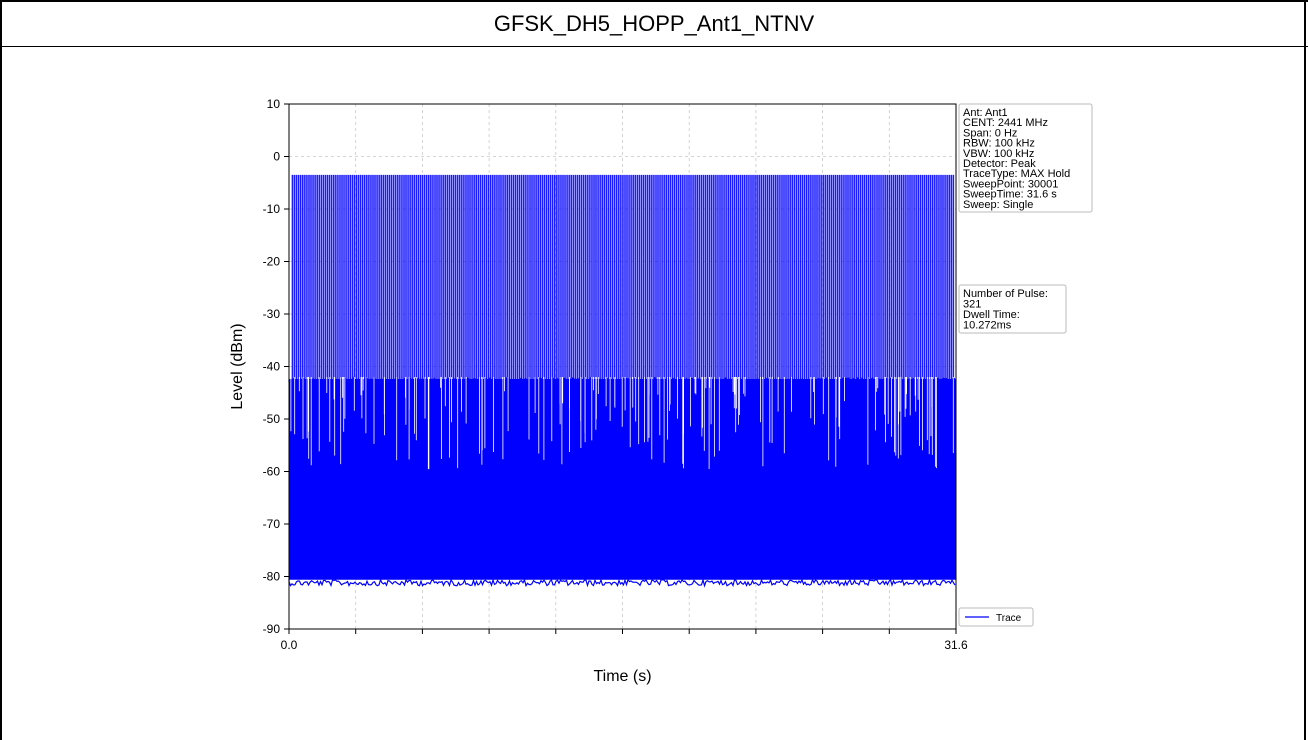  I want to click on y-tick-label: -80, so click(272, 577).